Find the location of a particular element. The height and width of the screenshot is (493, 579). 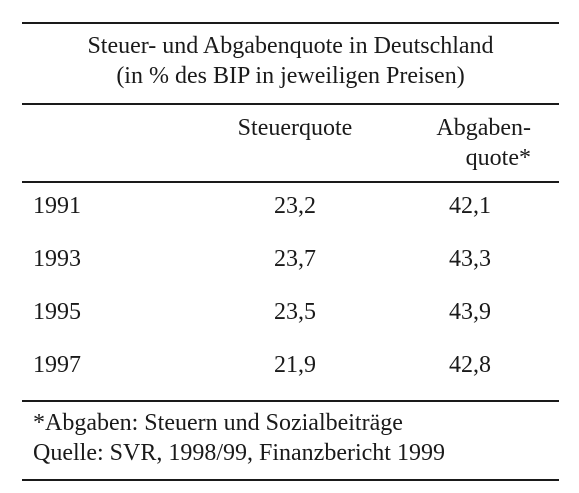

row-steuerquote: 23,5 is located at coordinates (295, 312).